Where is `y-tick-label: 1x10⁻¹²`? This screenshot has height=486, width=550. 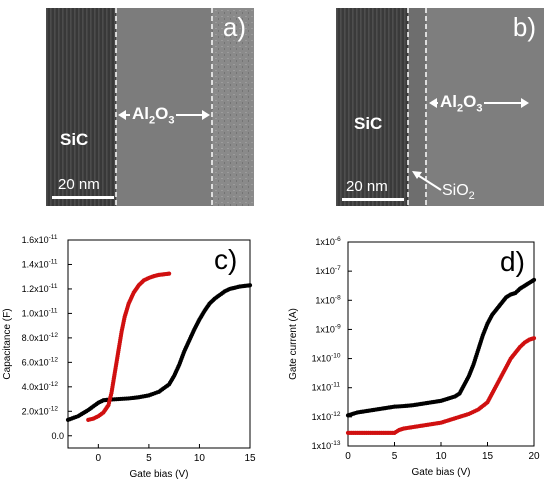
y-tick-label: 1x10⁻¹² is located at coordinates (326, 416).